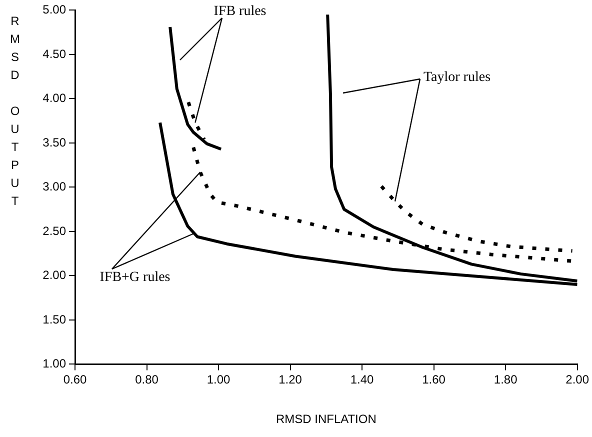 The width and height of the screenshot is (592, 437). I want to click on x-tick-label: 1.20, so click(290, 379).